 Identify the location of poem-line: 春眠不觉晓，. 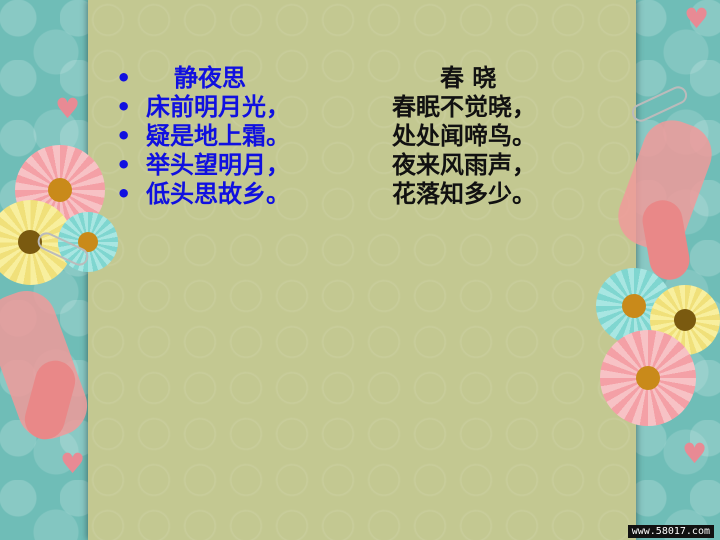
(464, 107).